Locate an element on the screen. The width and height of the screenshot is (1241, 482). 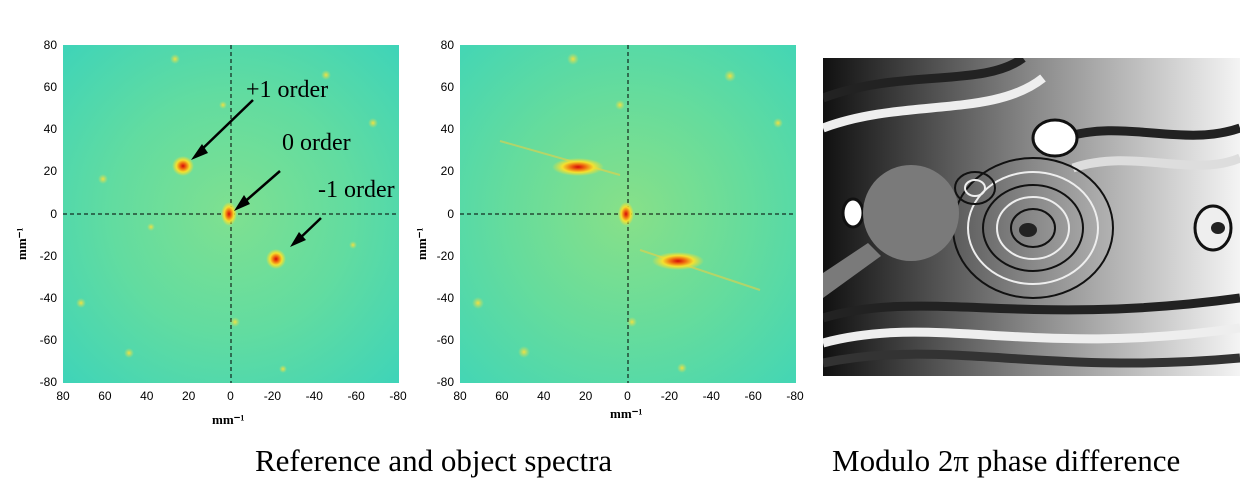
minus-one-order-peak is located at coordinates (276, 259).